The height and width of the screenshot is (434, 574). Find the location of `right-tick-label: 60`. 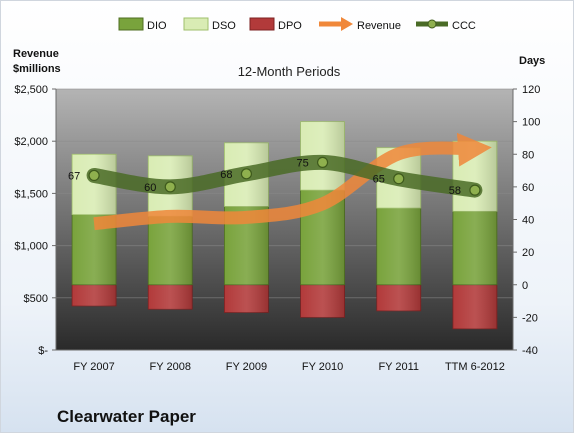

right-tick-label: 60 is located at coordinates (528, 188).